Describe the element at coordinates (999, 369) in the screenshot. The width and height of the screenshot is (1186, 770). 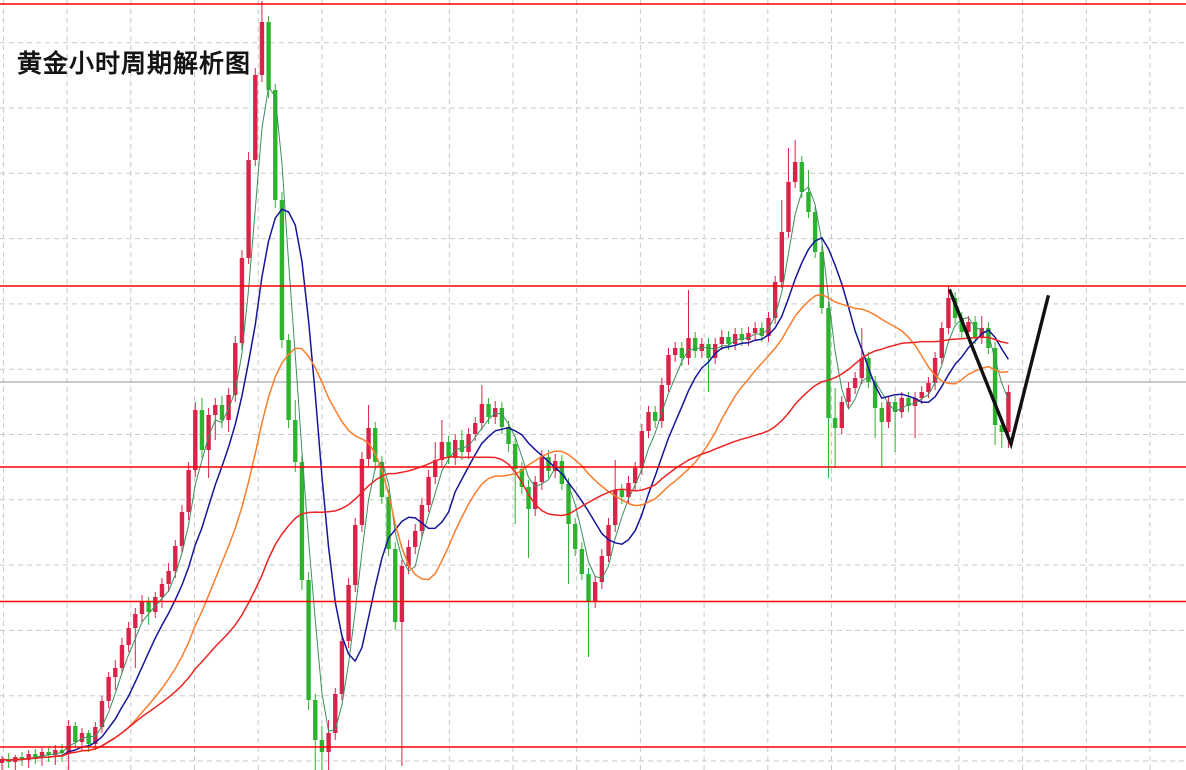
I see `trend-annotation` at that location.